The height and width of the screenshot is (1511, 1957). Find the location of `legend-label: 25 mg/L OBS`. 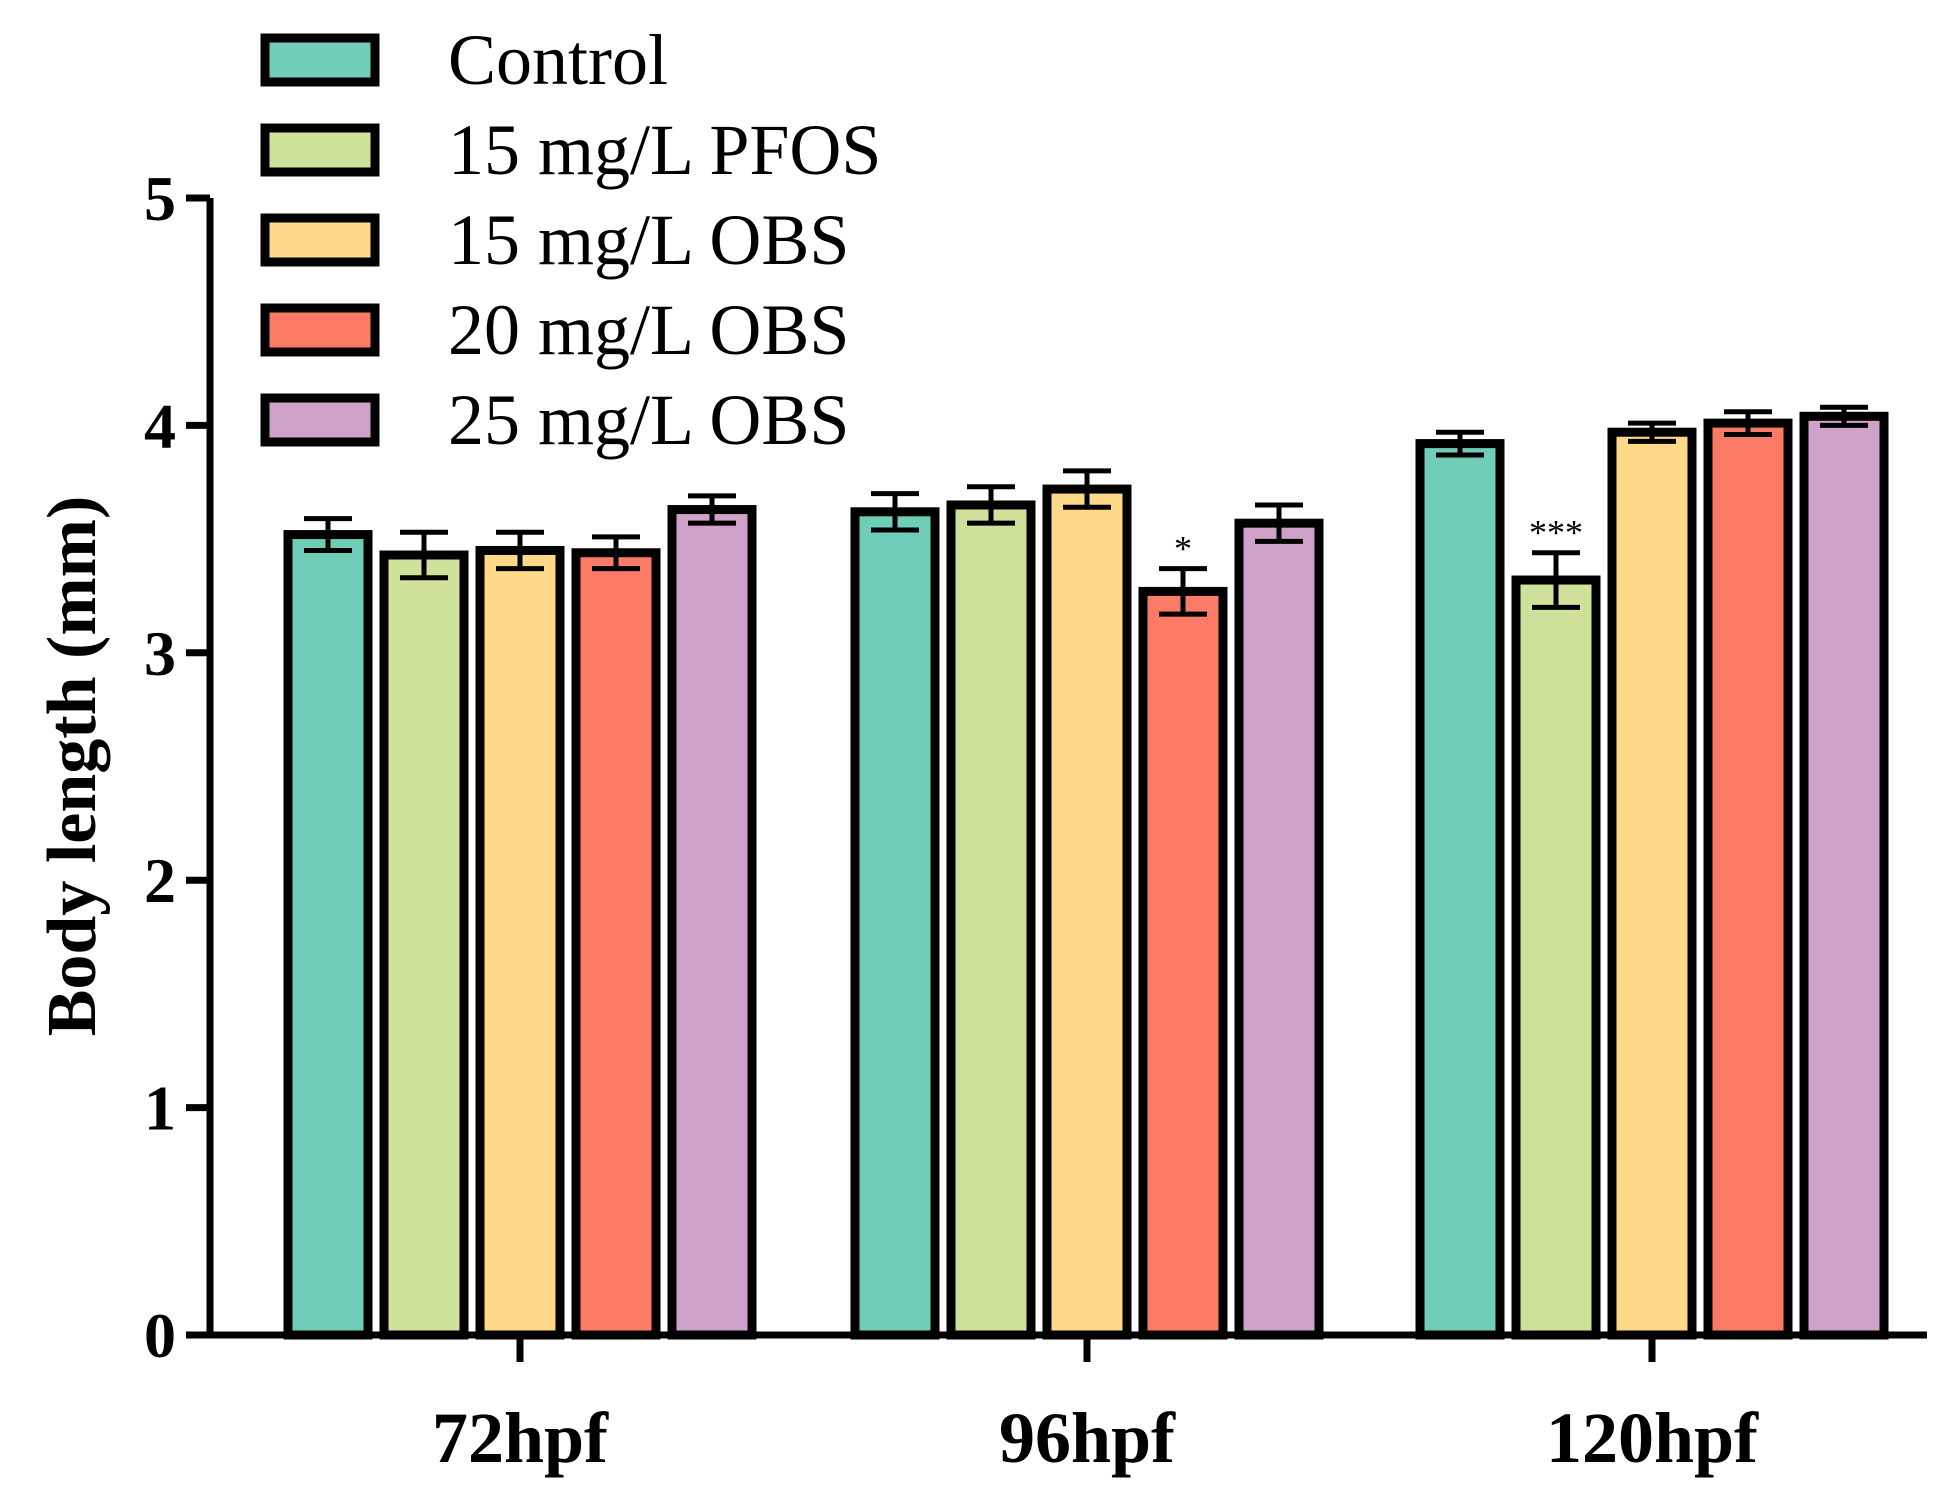

legend-label: 25 mg/L OBS is located at coordinates (648, 420).